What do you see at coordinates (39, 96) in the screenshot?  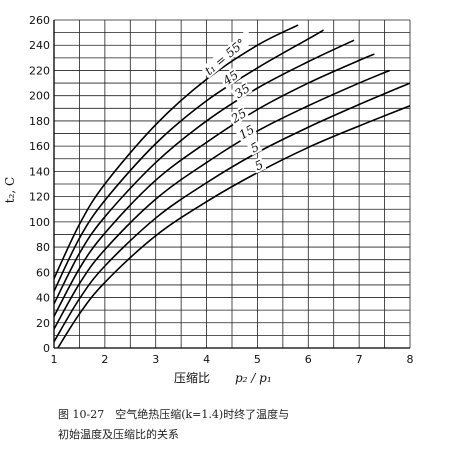 I see `y-tick-label: 200` at bounding box center [39, 96].